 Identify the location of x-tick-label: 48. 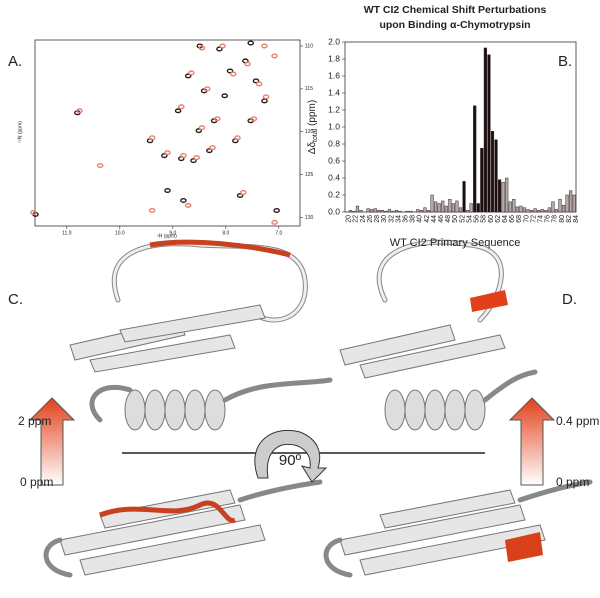
(448, 219).